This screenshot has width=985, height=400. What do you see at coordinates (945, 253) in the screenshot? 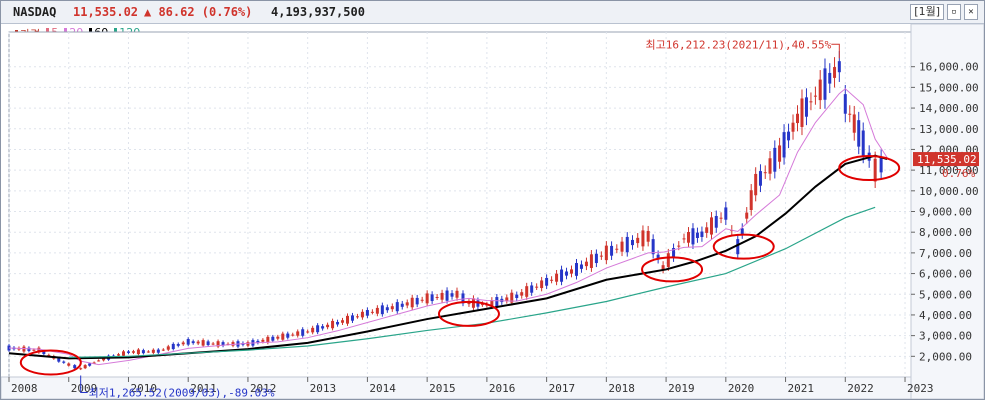
I see `y-tick-label: 7,000.00` at bounding box center [945, 253].